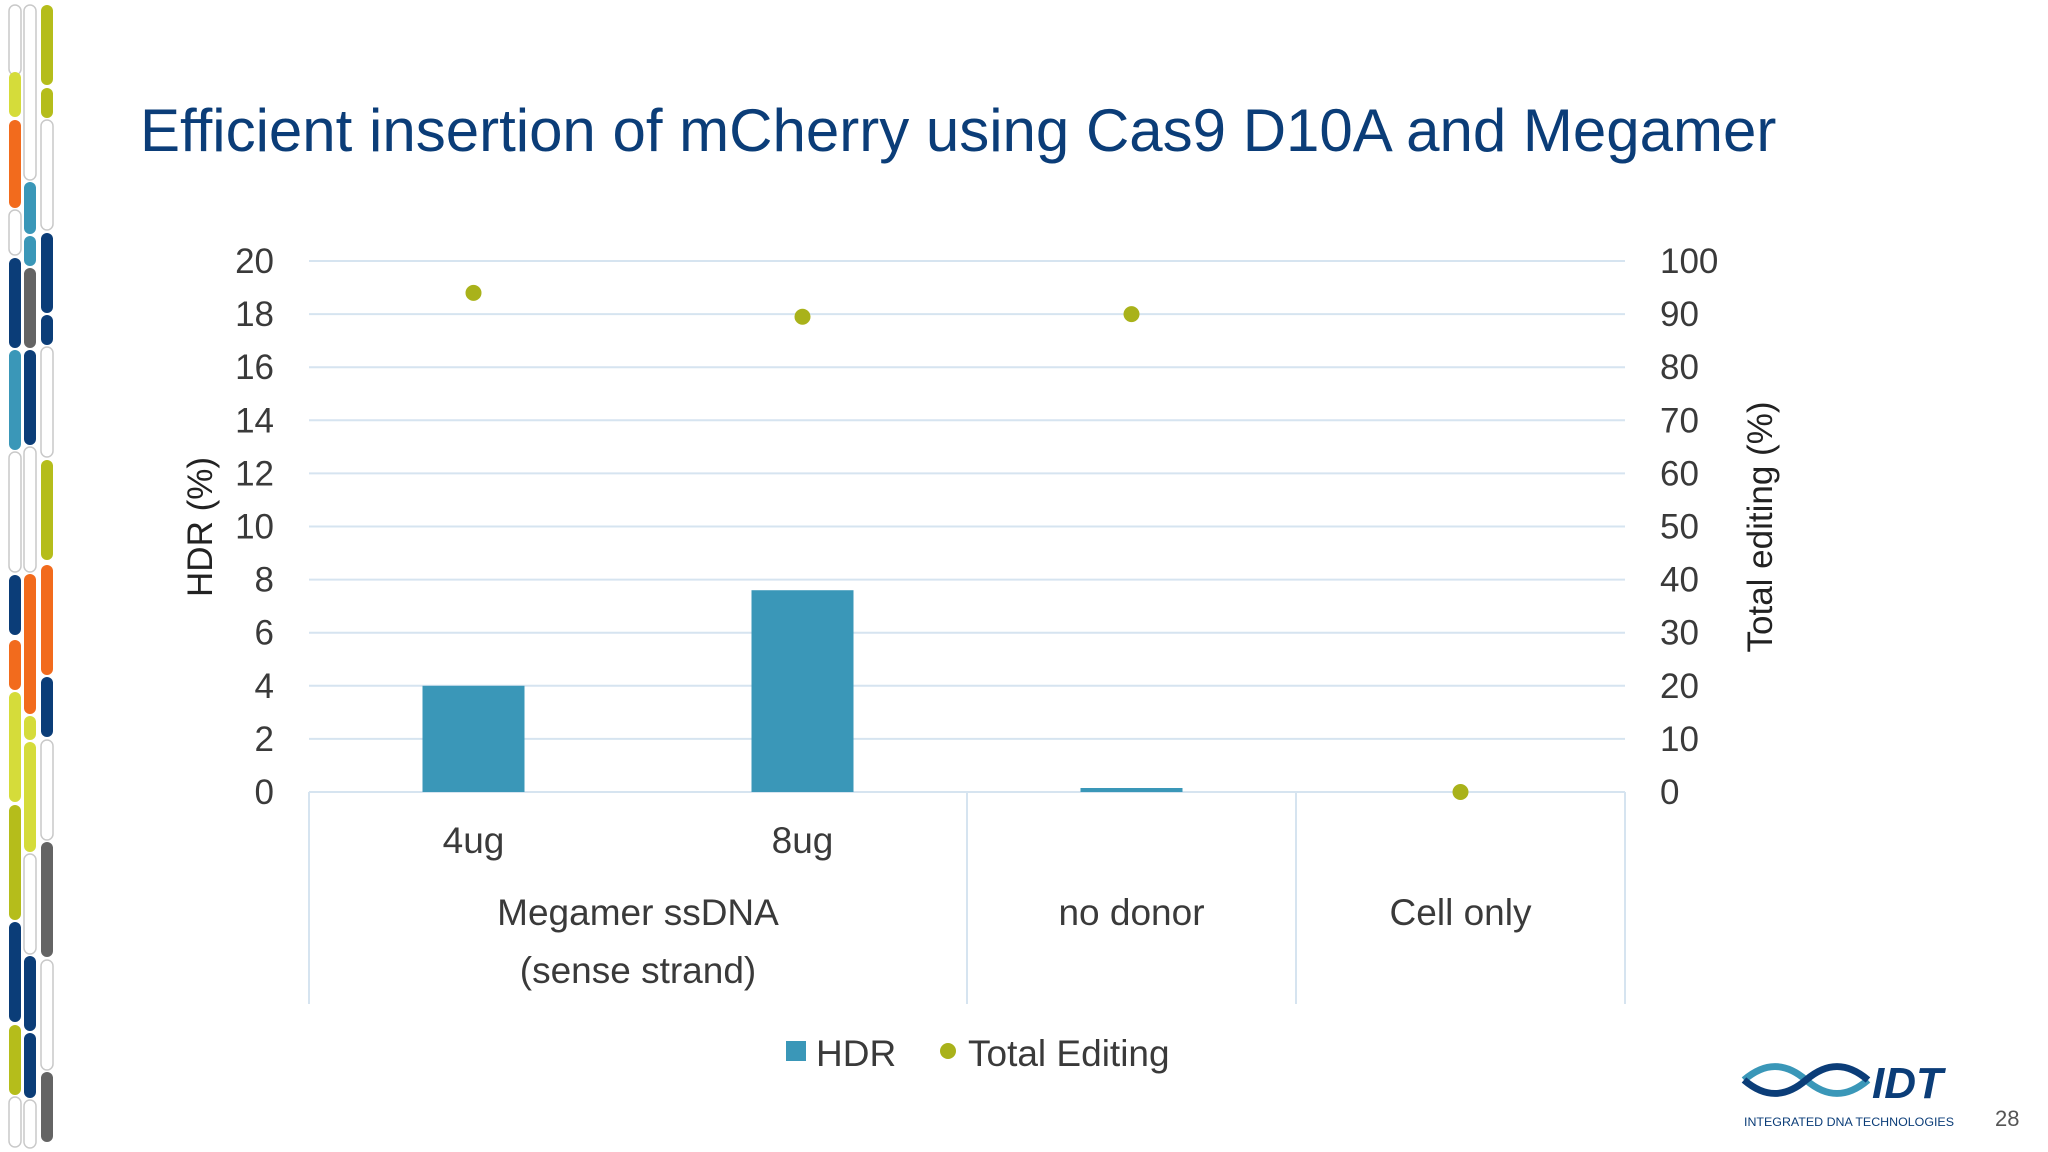 This screenshot has height=1152, width=2048. I want to click on left-tick-label: 20, so click(254, 261).